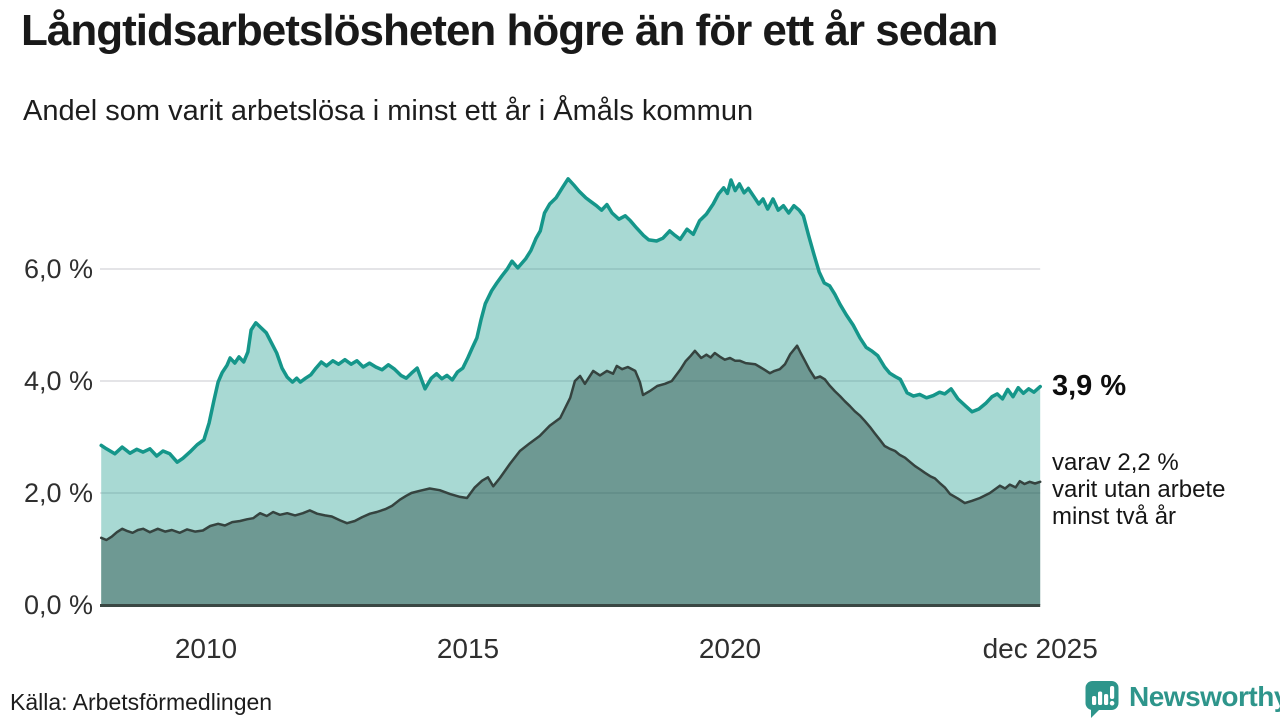  Describe the element at coordinates (206, 648) in the screenshot. I see `x-axis-label: 2010` at that location.